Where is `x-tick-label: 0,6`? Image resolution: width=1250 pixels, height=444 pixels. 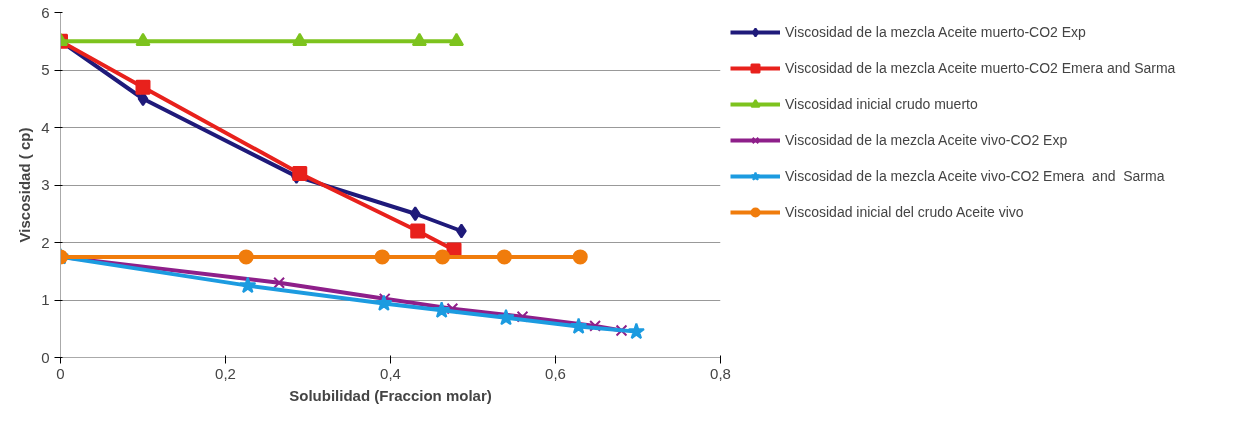 x-tick-label: 0,6 is located at coordinates (555, 373).